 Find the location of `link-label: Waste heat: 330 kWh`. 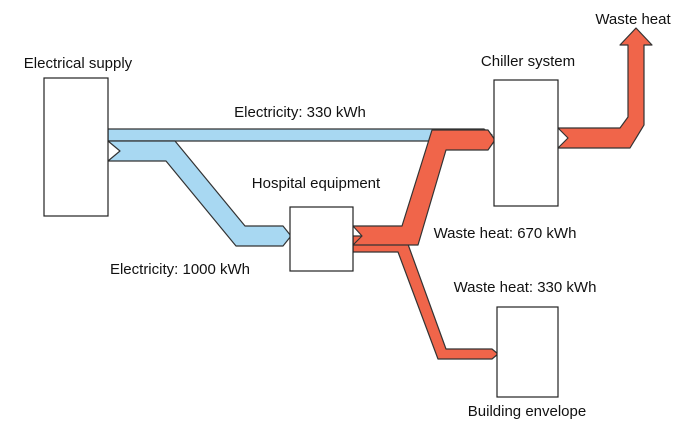

link-label: Waste heat: 330 kWh is located at coordinates (525, 287).